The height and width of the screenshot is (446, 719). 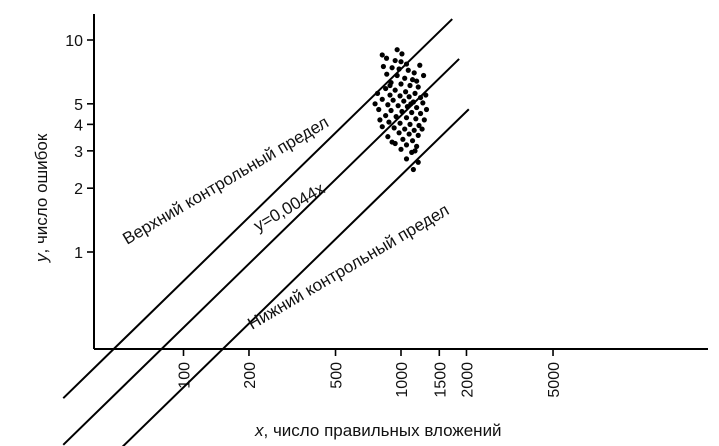 I want to click on y-tick-label: 1, so click(x=78, y=253).